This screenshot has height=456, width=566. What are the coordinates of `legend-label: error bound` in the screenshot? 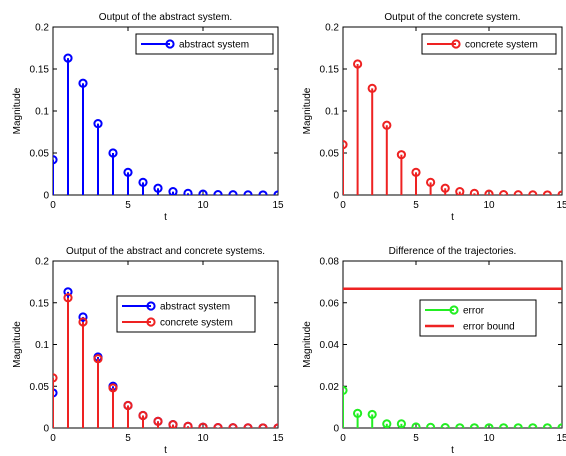 It's located at (489, 327).